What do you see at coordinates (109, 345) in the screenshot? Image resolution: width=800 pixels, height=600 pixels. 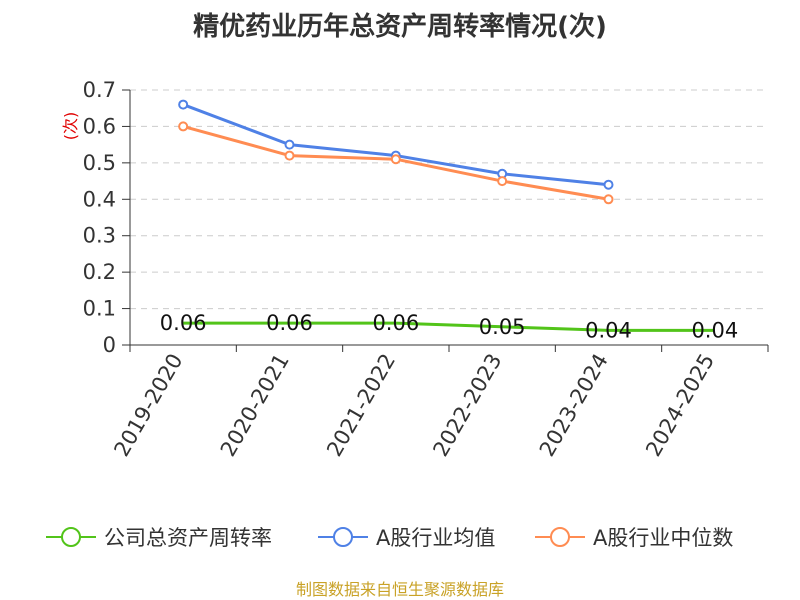 I see `y-tick-label: 0` at bounding box center [109, 345].